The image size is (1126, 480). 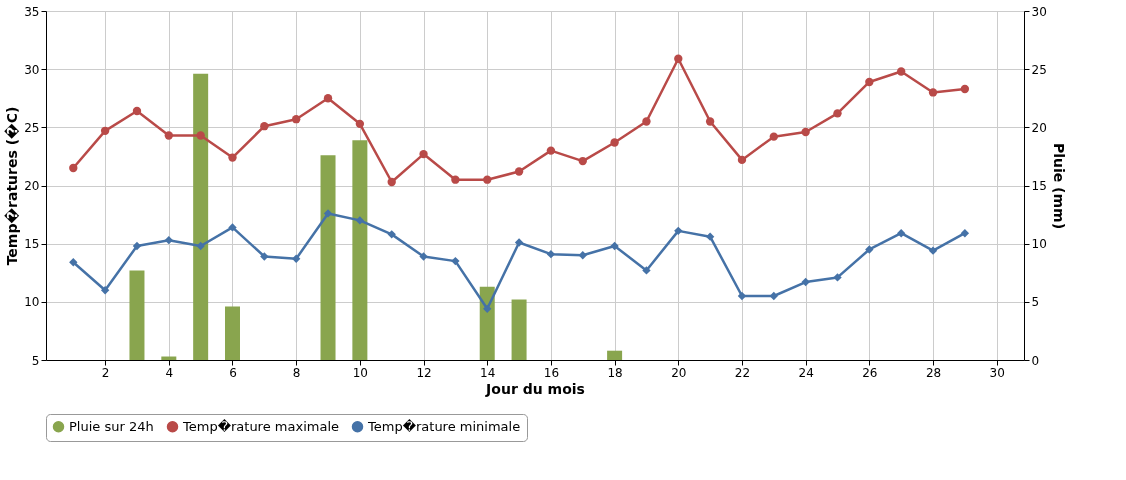 What do you see at coordinates (32, 302) in the screenshot?
I see `y-tick-label: 10` at bounding box center [32, 302].